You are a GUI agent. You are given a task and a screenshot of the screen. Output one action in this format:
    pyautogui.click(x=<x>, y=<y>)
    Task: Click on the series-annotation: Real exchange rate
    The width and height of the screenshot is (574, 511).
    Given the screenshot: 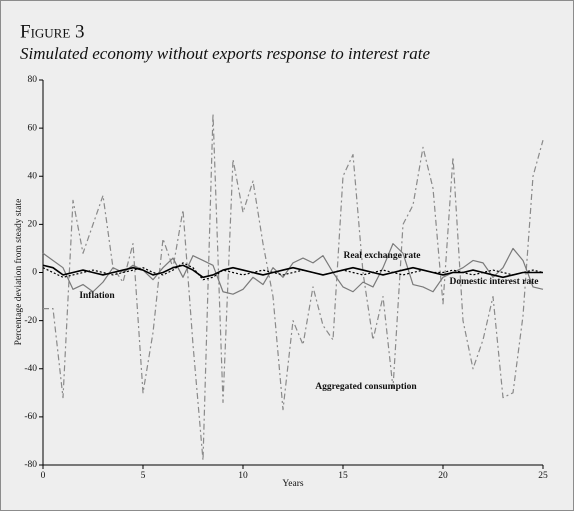 What is the action you would take?
    pyautogui.click(x=381, y=256)
    